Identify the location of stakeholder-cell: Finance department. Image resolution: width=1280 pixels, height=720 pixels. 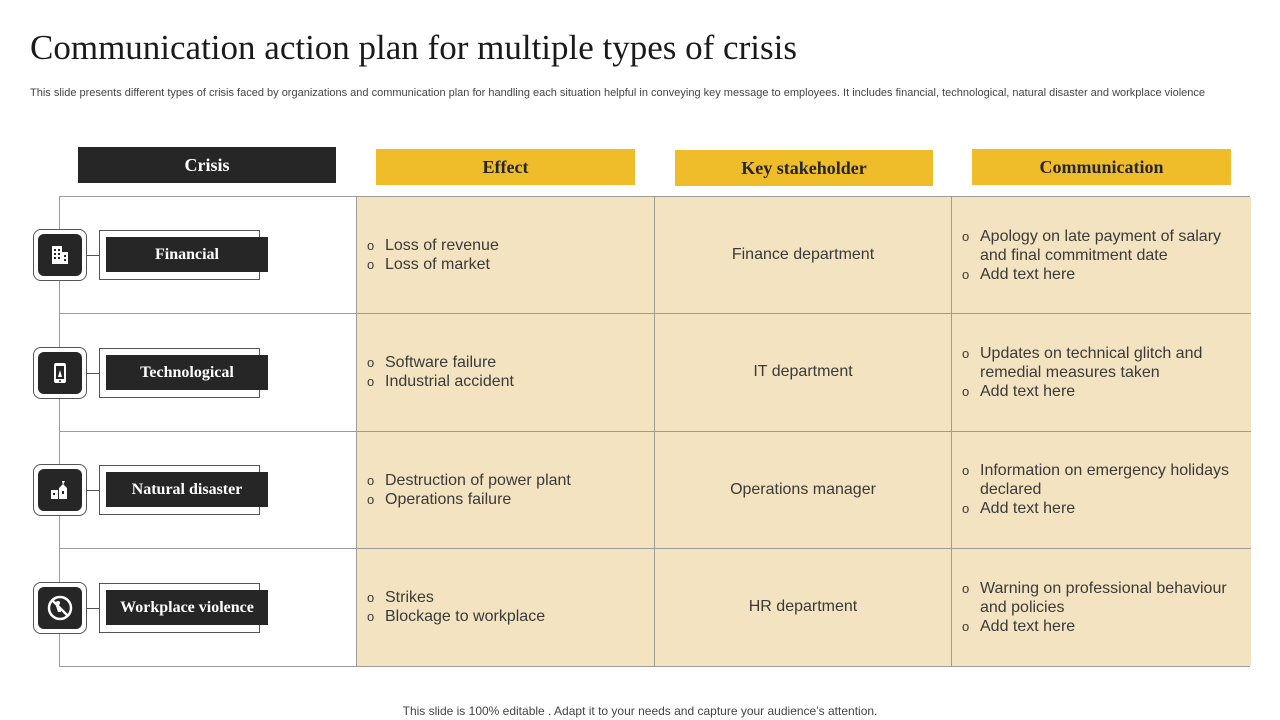
(803, 256).